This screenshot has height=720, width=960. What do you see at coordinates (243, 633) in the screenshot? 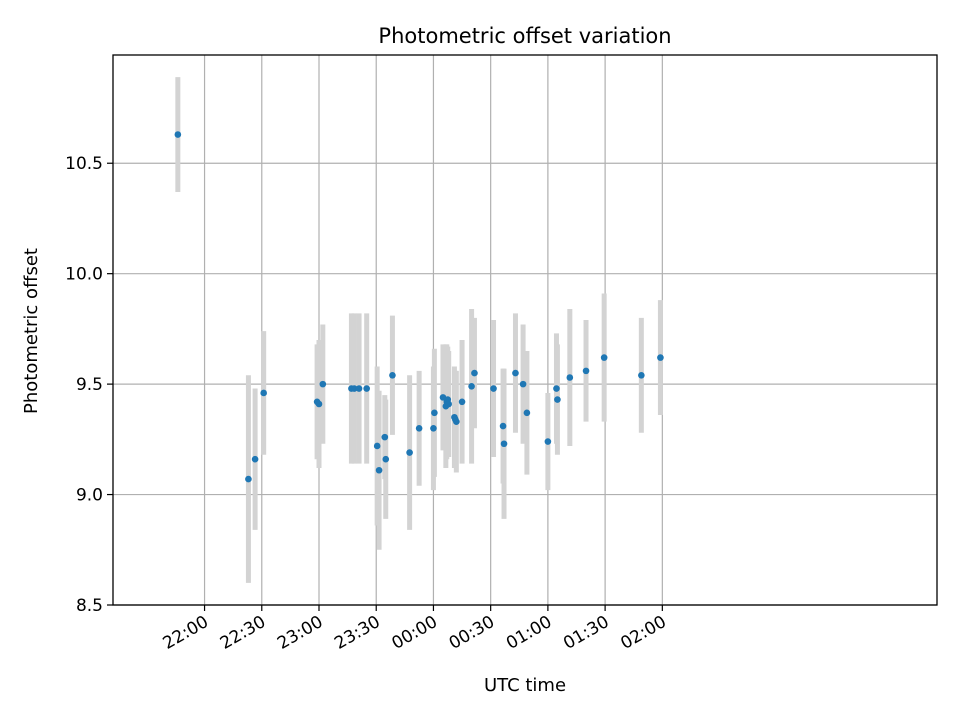
I see `x-tick-label: 22:30` at bounding box center [243, 633].